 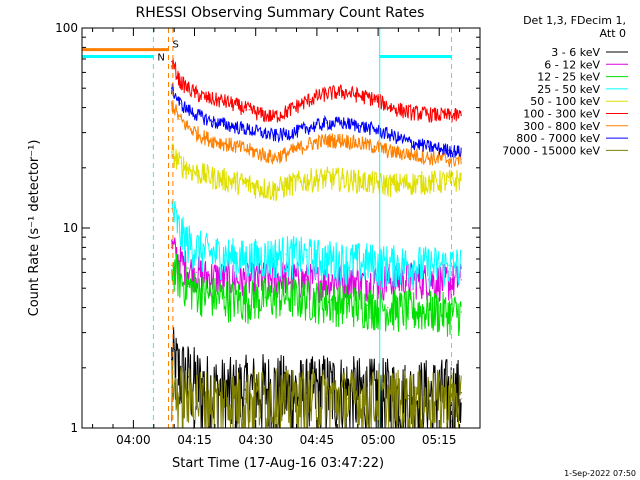 What do you see at coordinates (565, 101) in the screenshot?
I see `legend-entry-label: 50 - 100 keV` at bounding box center [565, 101].